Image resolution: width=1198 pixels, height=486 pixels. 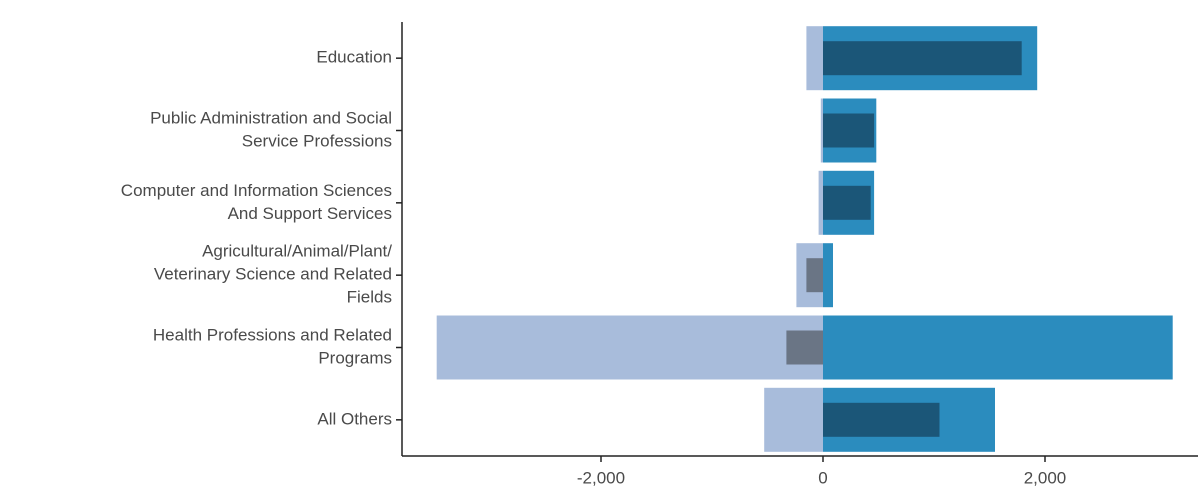 I want to click on category-label: Health Professions and Related, so click(x=272, y=334).